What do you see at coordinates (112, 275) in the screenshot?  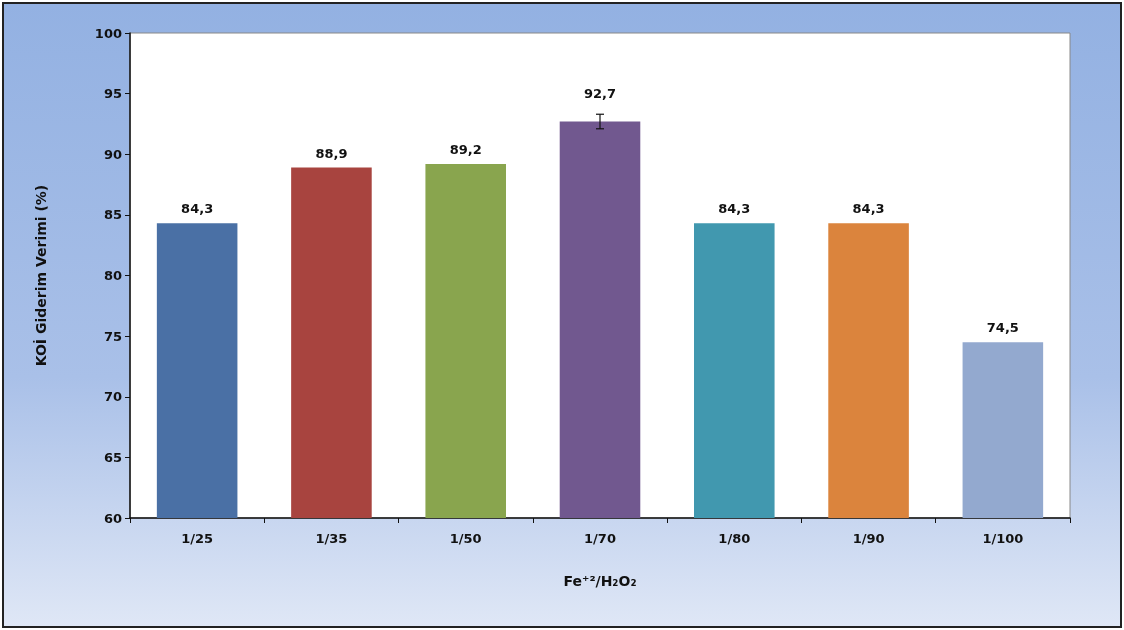 I see `y-tick-label: 80` at bounding box center [112, 275].